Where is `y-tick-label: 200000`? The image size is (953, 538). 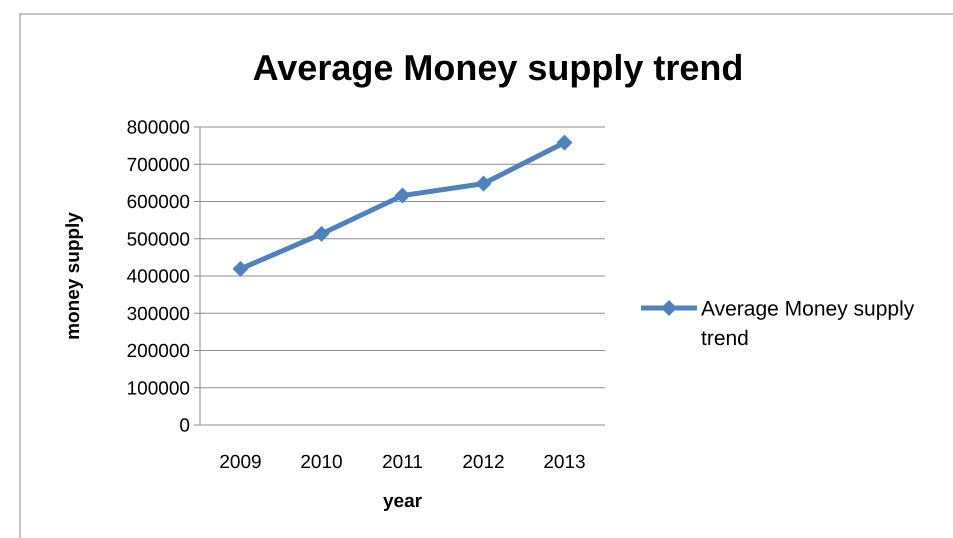
y-tick-label: 200000 is located at coordinates (158, 351).